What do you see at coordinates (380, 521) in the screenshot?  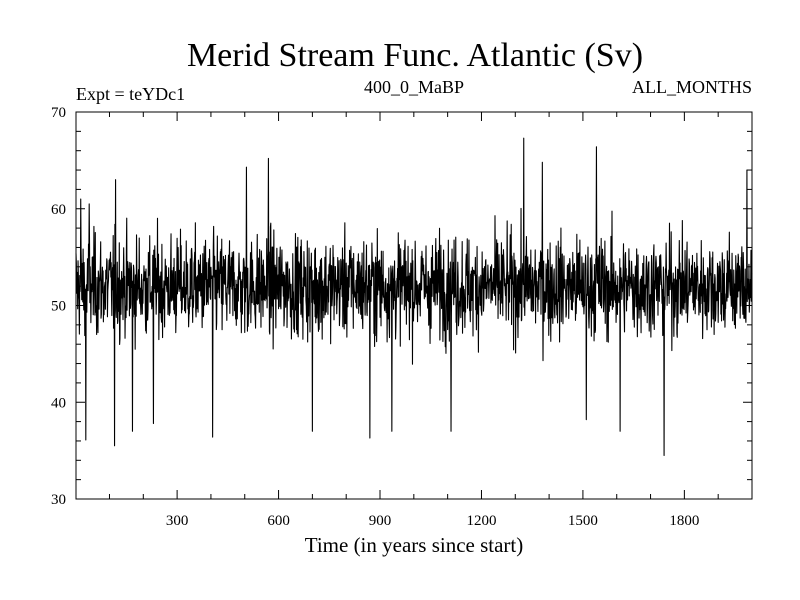 I see `x-tick-label: 900` at bounding box center [380, 521].